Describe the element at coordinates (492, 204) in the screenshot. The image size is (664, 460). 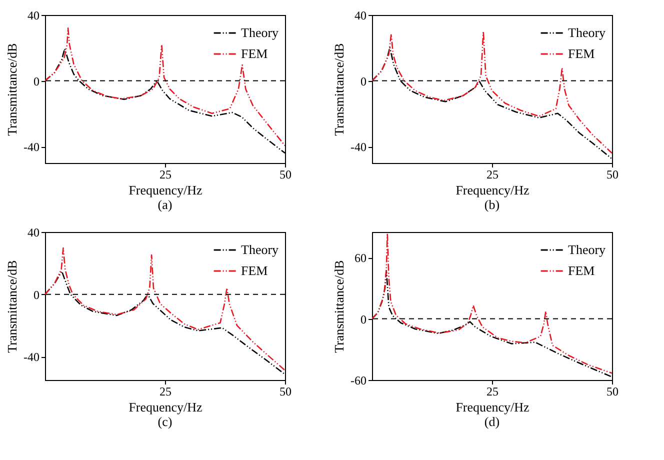
I see `text: (b)` at that location.